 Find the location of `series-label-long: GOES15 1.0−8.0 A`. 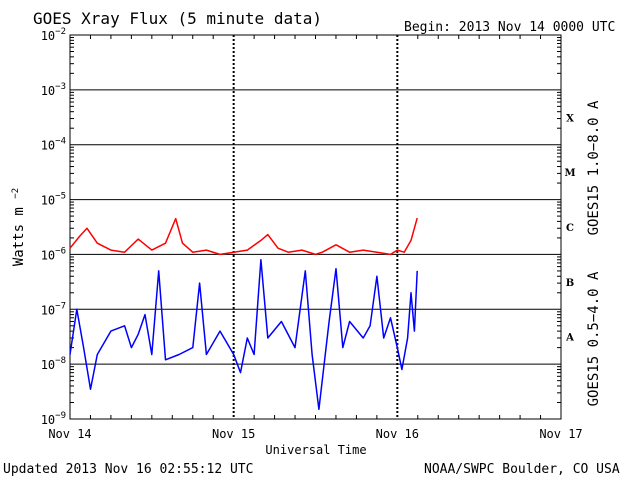

series-label-long: GOES15 1.0−8.0 A is located at coordinates (594, 167).